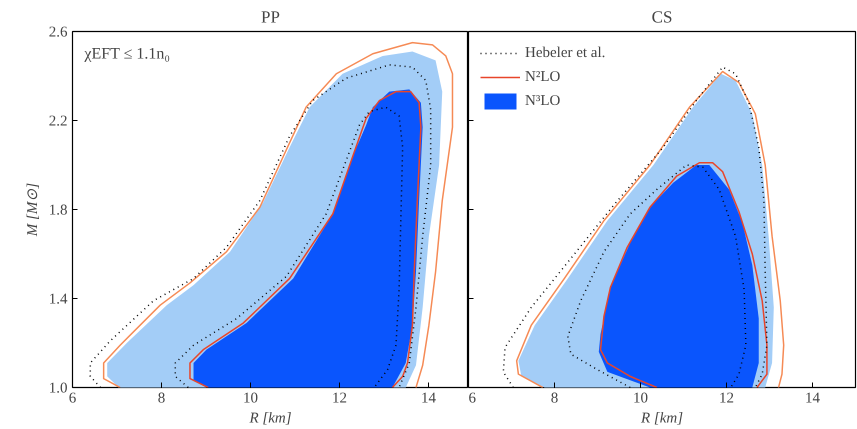 This screenshot has width=857, height=429. What do you see at coordinates (58, 300) in the screenshot?
I see `y-tick-label: 1.4` at bounding box center [58, 300].